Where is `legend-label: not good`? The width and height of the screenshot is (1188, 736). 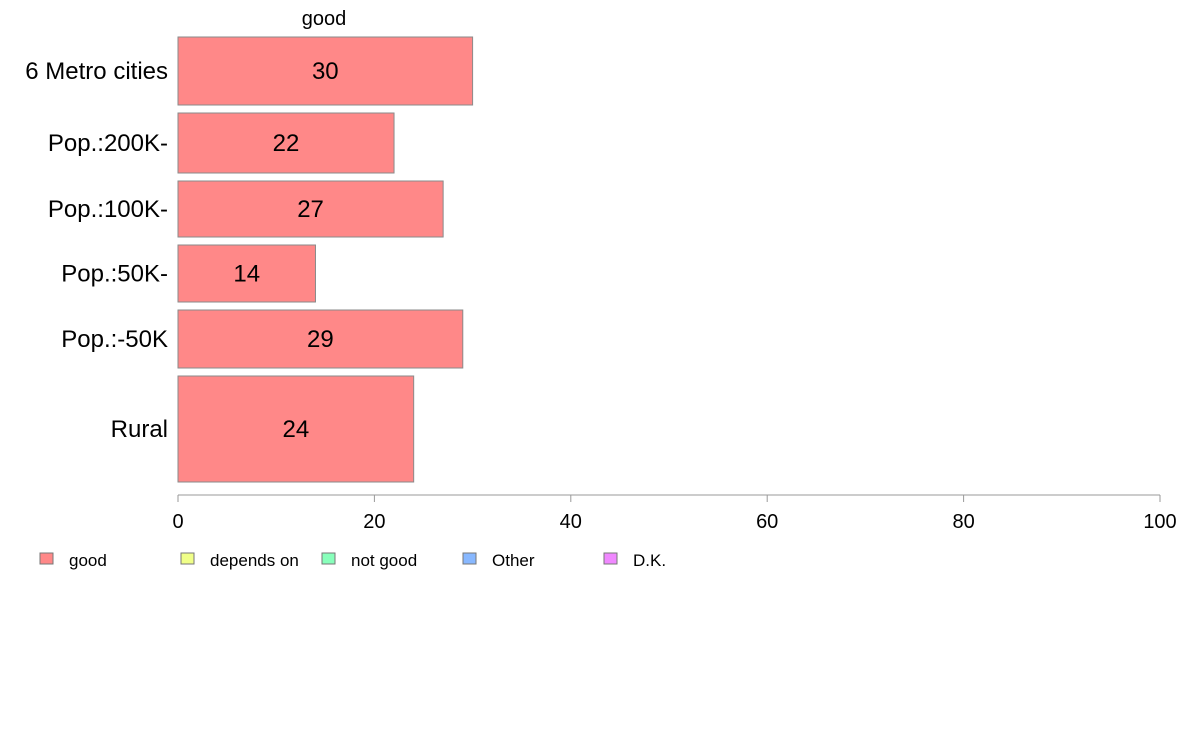 legend-label: not good is located at coordinates (384, 560).